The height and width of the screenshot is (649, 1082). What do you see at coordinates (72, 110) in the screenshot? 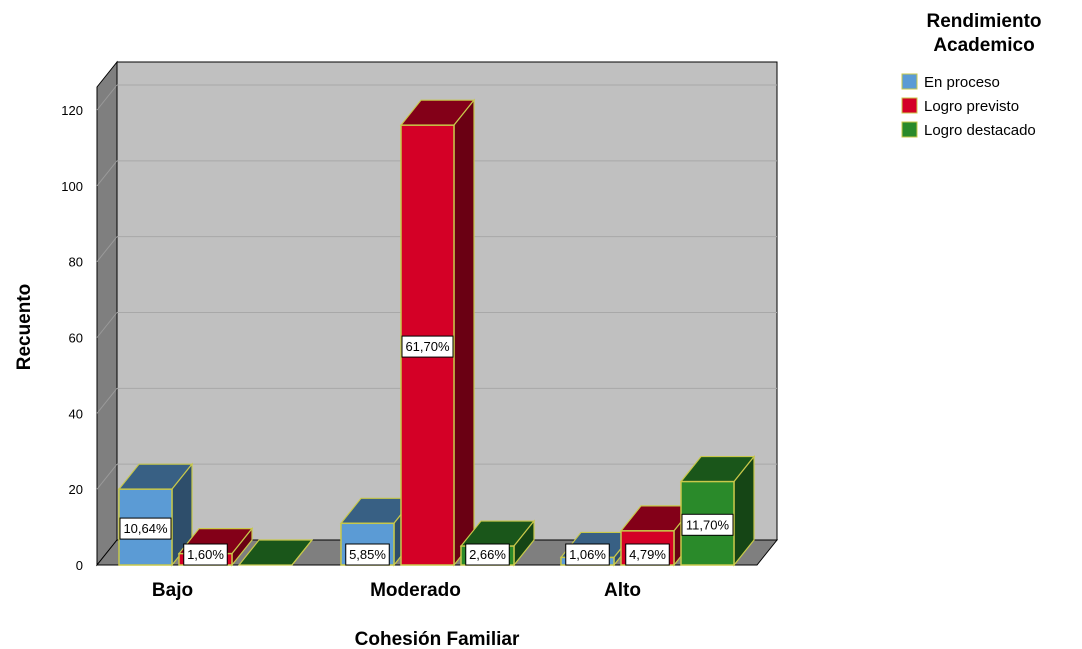
I see `y-tick-label: 120` at bounding box center [72, 110].